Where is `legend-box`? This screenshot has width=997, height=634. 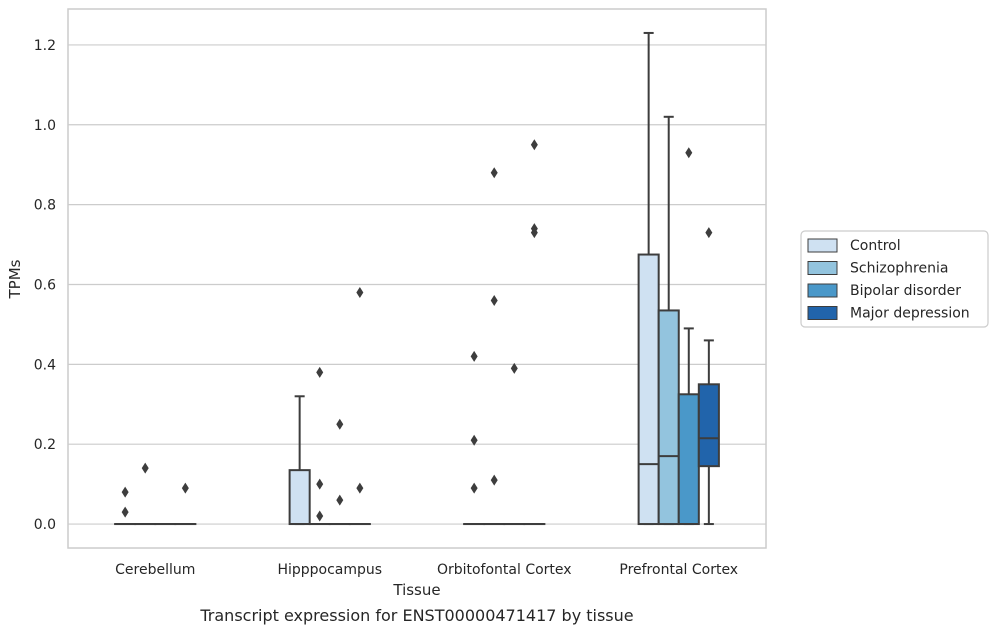
legend-box is located at coordinates (894, 279).